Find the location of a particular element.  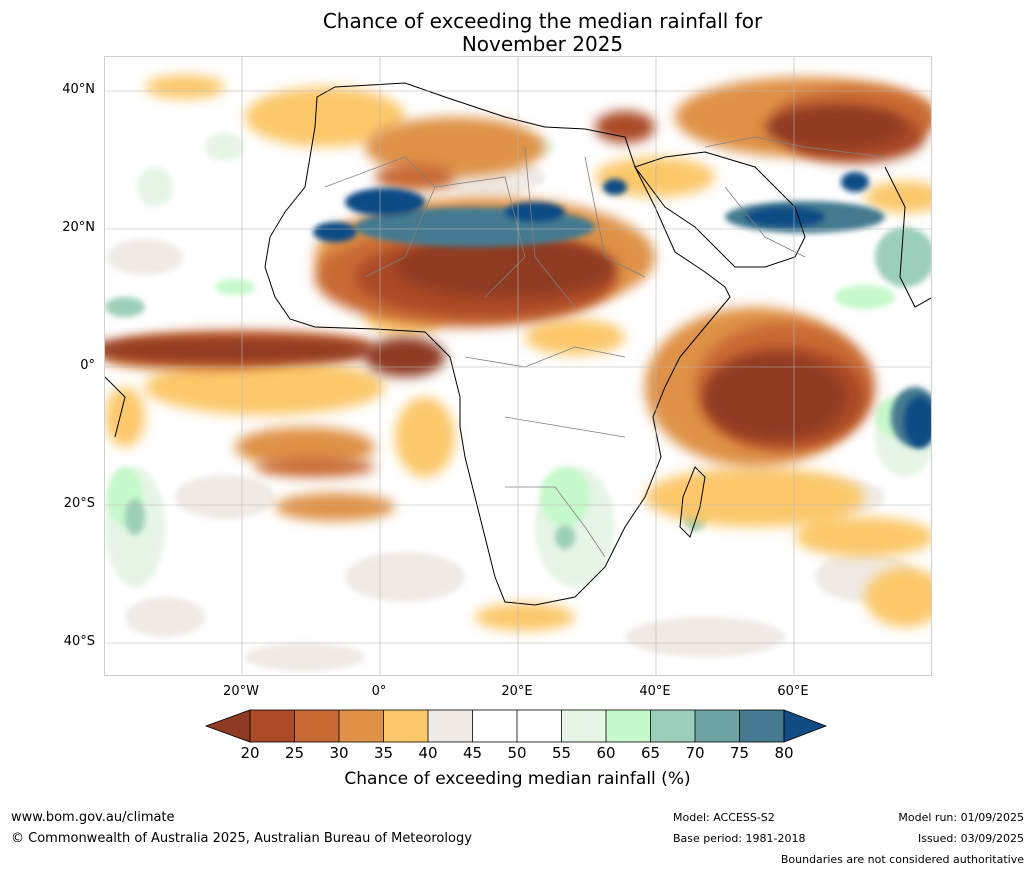

footer-website: www.bom.gov.au/climate is located at coordinates (93, 817).